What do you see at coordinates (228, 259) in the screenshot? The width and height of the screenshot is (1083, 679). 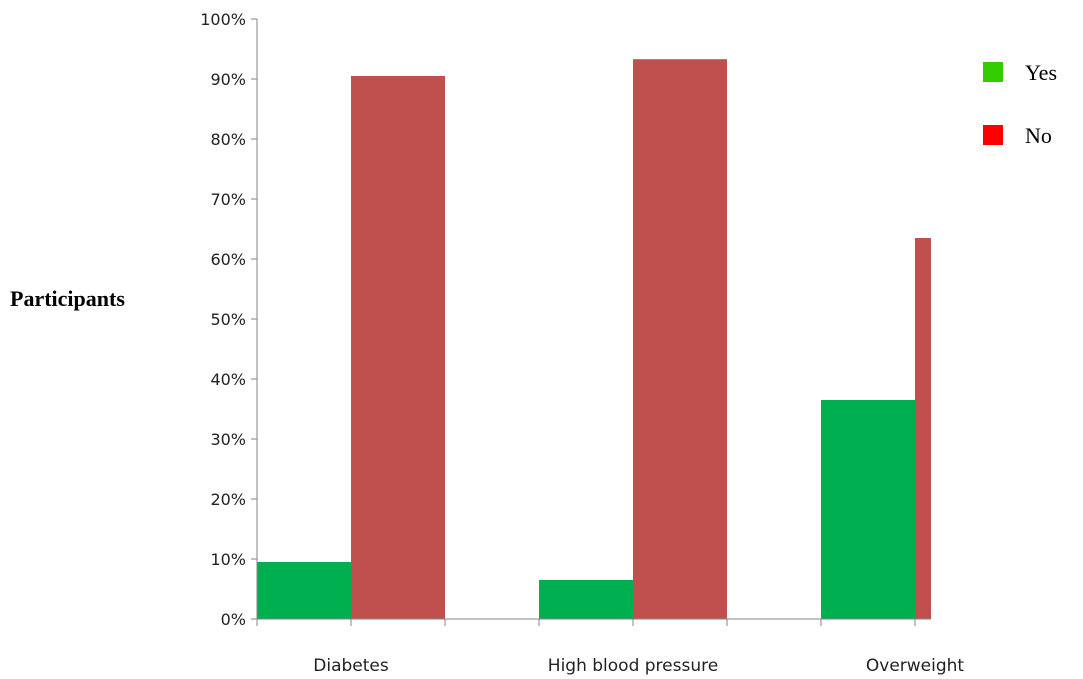 I see `y-tick-label: 60%` at bounding box center [228, 259].